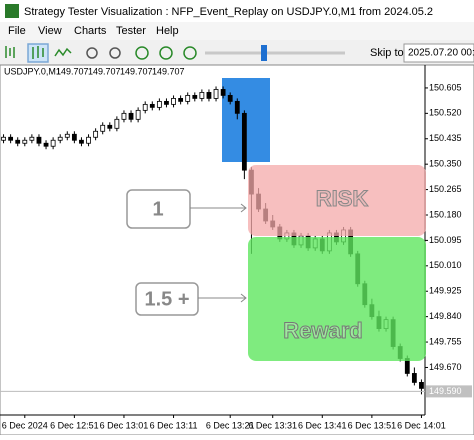 The image size is (474, 440). I want to click on y-tick-label: 149.840, so click(445, 316).